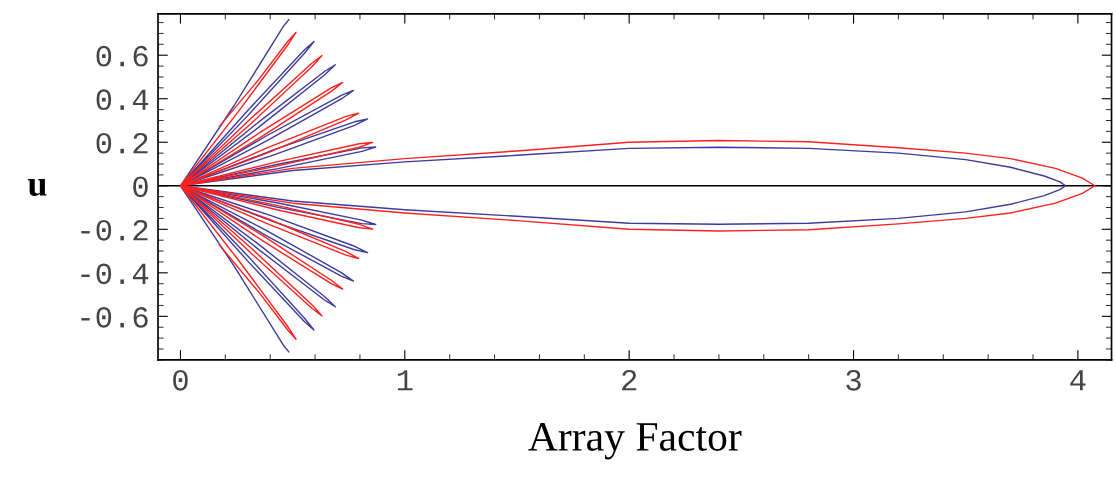 This screenshot has height=495, width=1116. Describe the element at coordinates (122, 100) in the screenshot. I see `y-tick-label: 0.4` at that location.